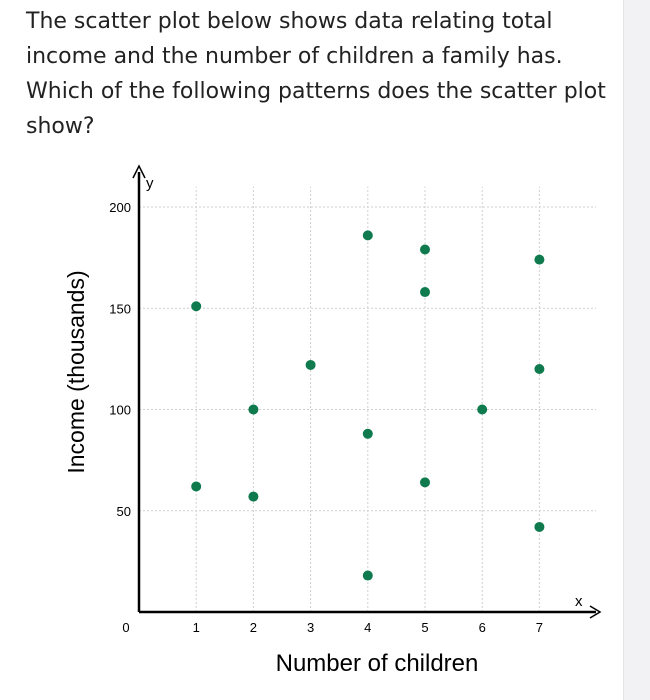 The height and width of the screenshot is (700, 650). What do you see at coordinates (125, 627) in the screenshot?
I see `origin-label: 0` at bounding box center [125, 627].